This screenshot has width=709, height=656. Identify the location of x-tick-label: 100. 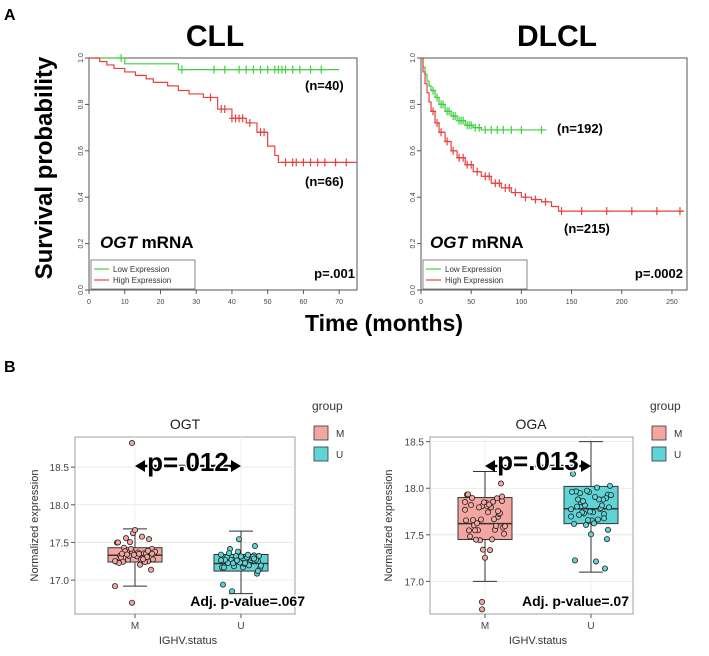
(522, 302).